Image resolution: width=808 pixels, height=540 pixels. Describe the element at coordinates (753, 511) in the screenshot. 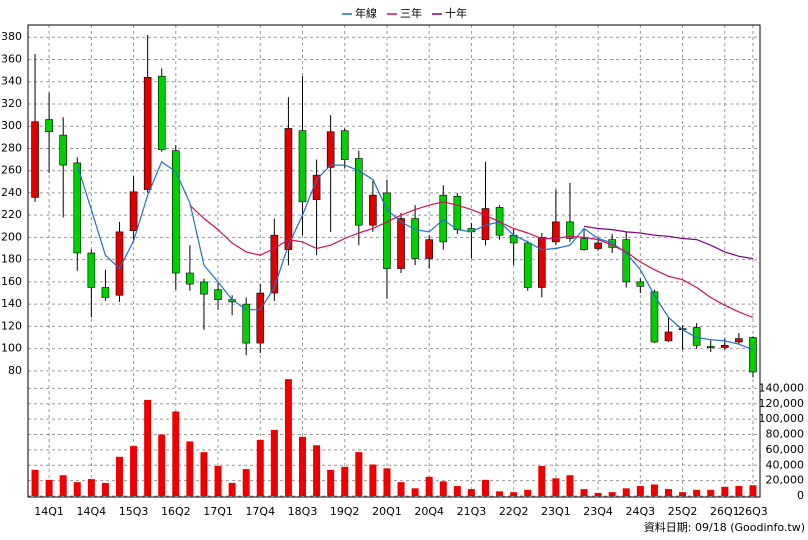

I see `x-tick-label: 26Q3` at that location.